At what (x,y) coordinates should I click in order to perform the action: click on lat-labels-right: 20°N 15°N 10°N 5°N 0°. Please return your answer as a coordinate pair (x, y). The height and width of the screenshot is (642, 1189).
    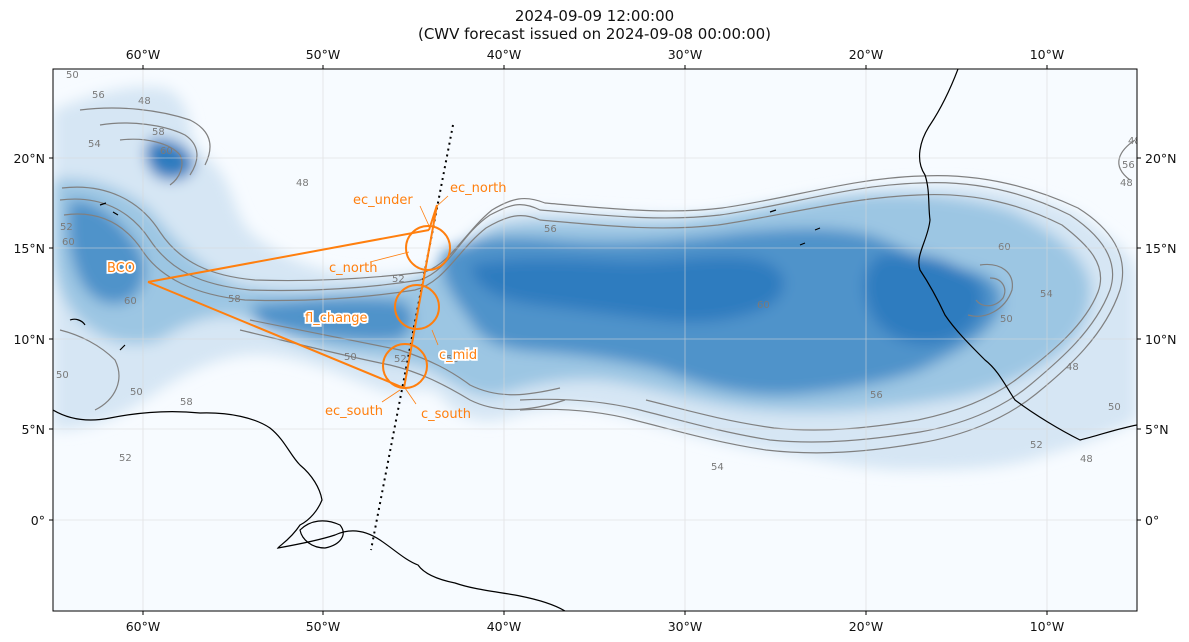
    Looking at the image, I should click on (1161, 339).